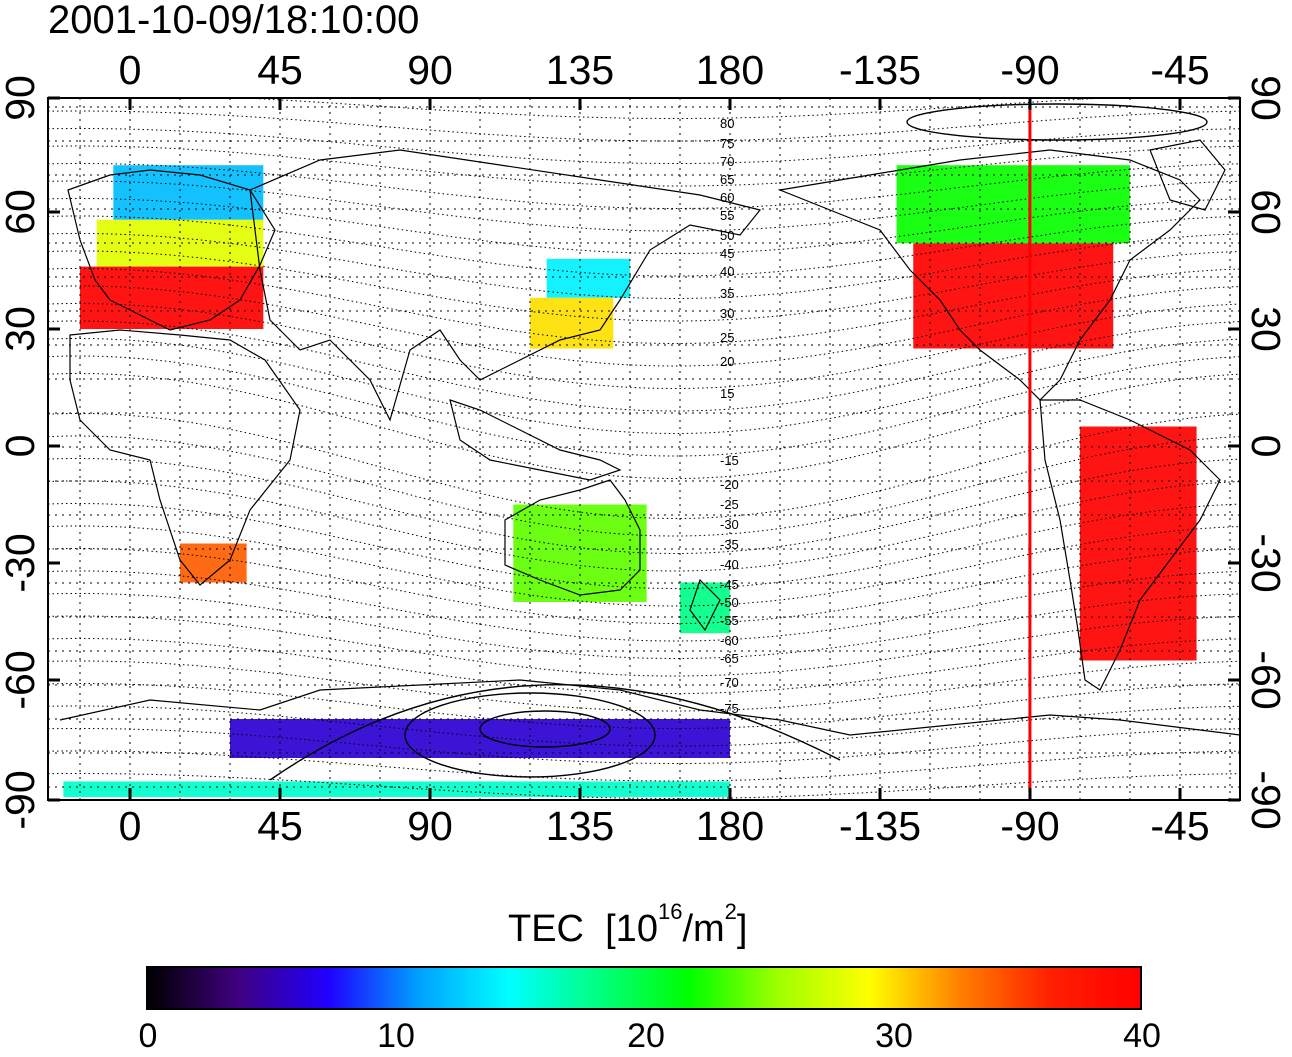 The image size is (1292, 1057). Describe the element at coordinates (21, 329) in the screenshot. I see `left-lat-tick: 30` at that location.